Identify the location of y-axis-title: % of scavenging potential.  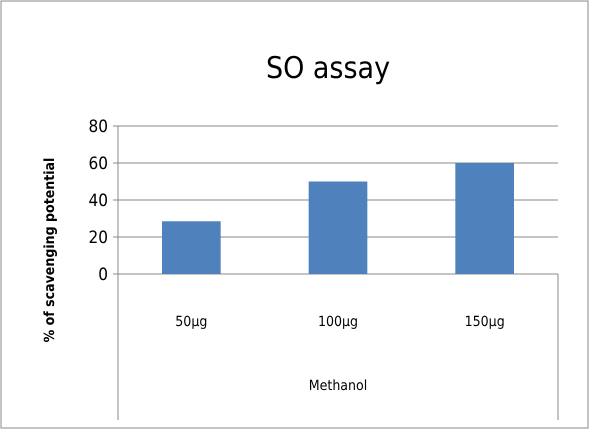
(50, 250).